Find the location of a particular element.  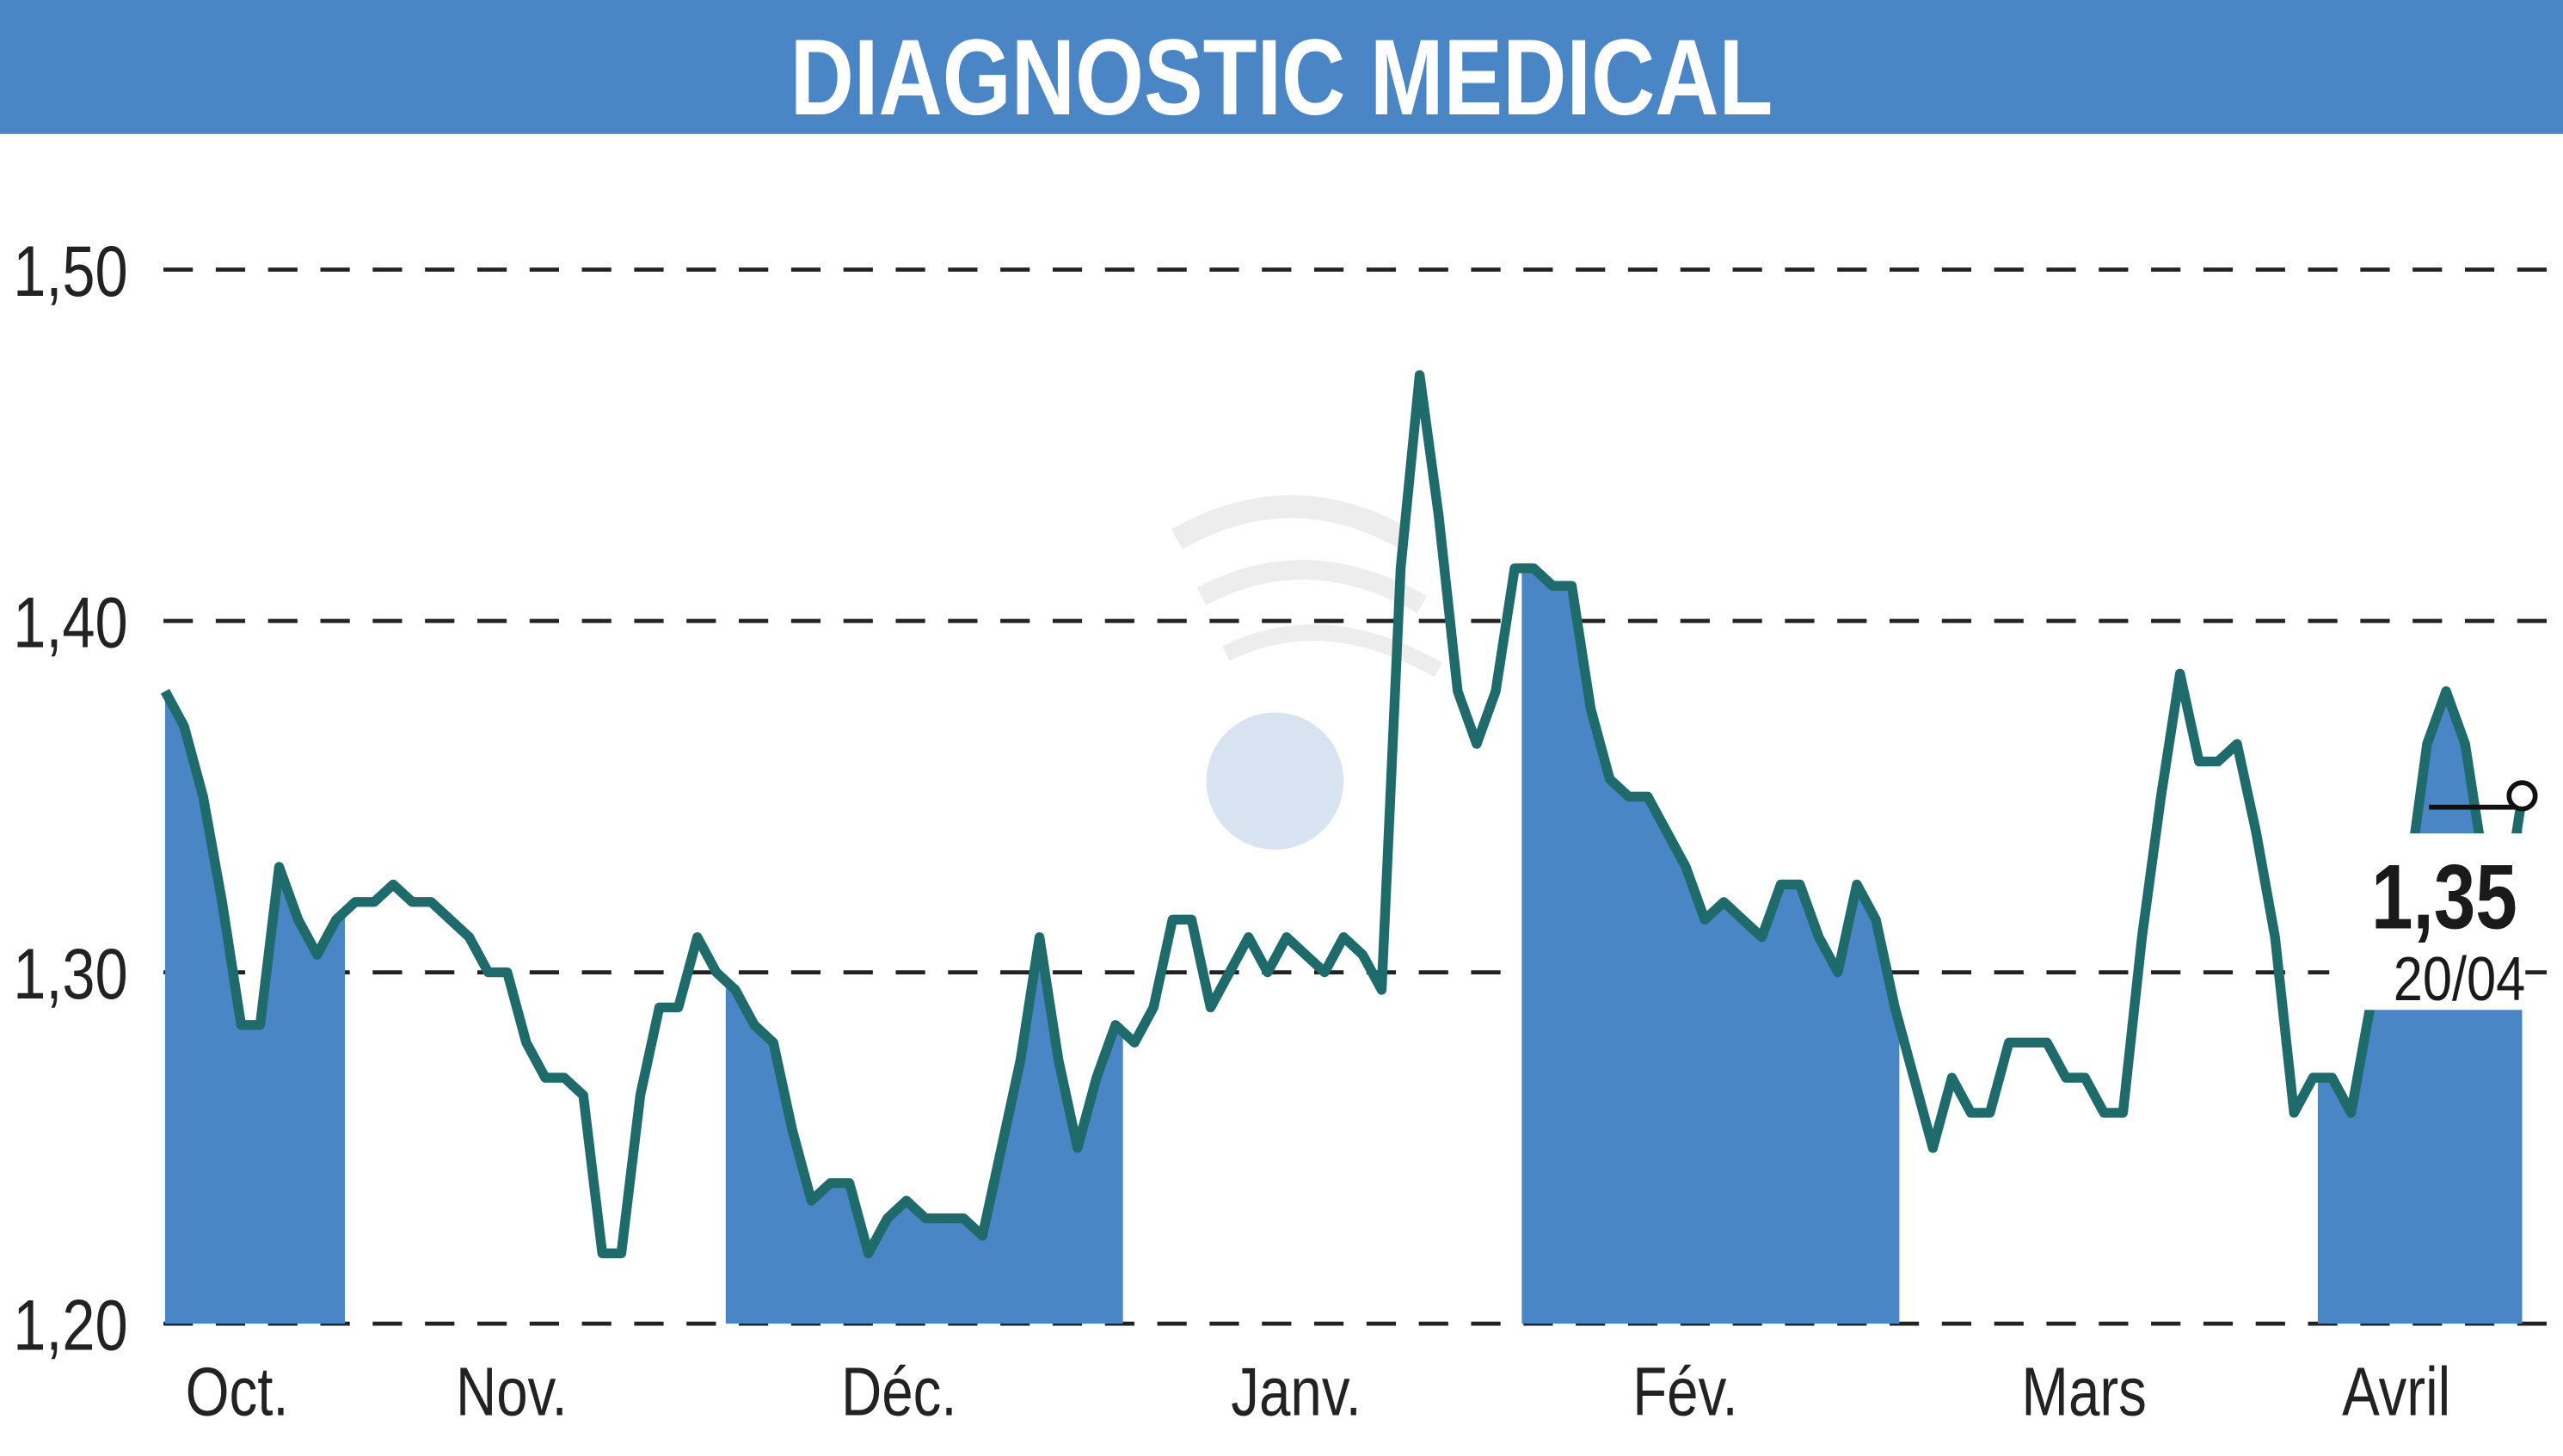

y-tick-label: 1,40 is located at coordinates (70, 623).